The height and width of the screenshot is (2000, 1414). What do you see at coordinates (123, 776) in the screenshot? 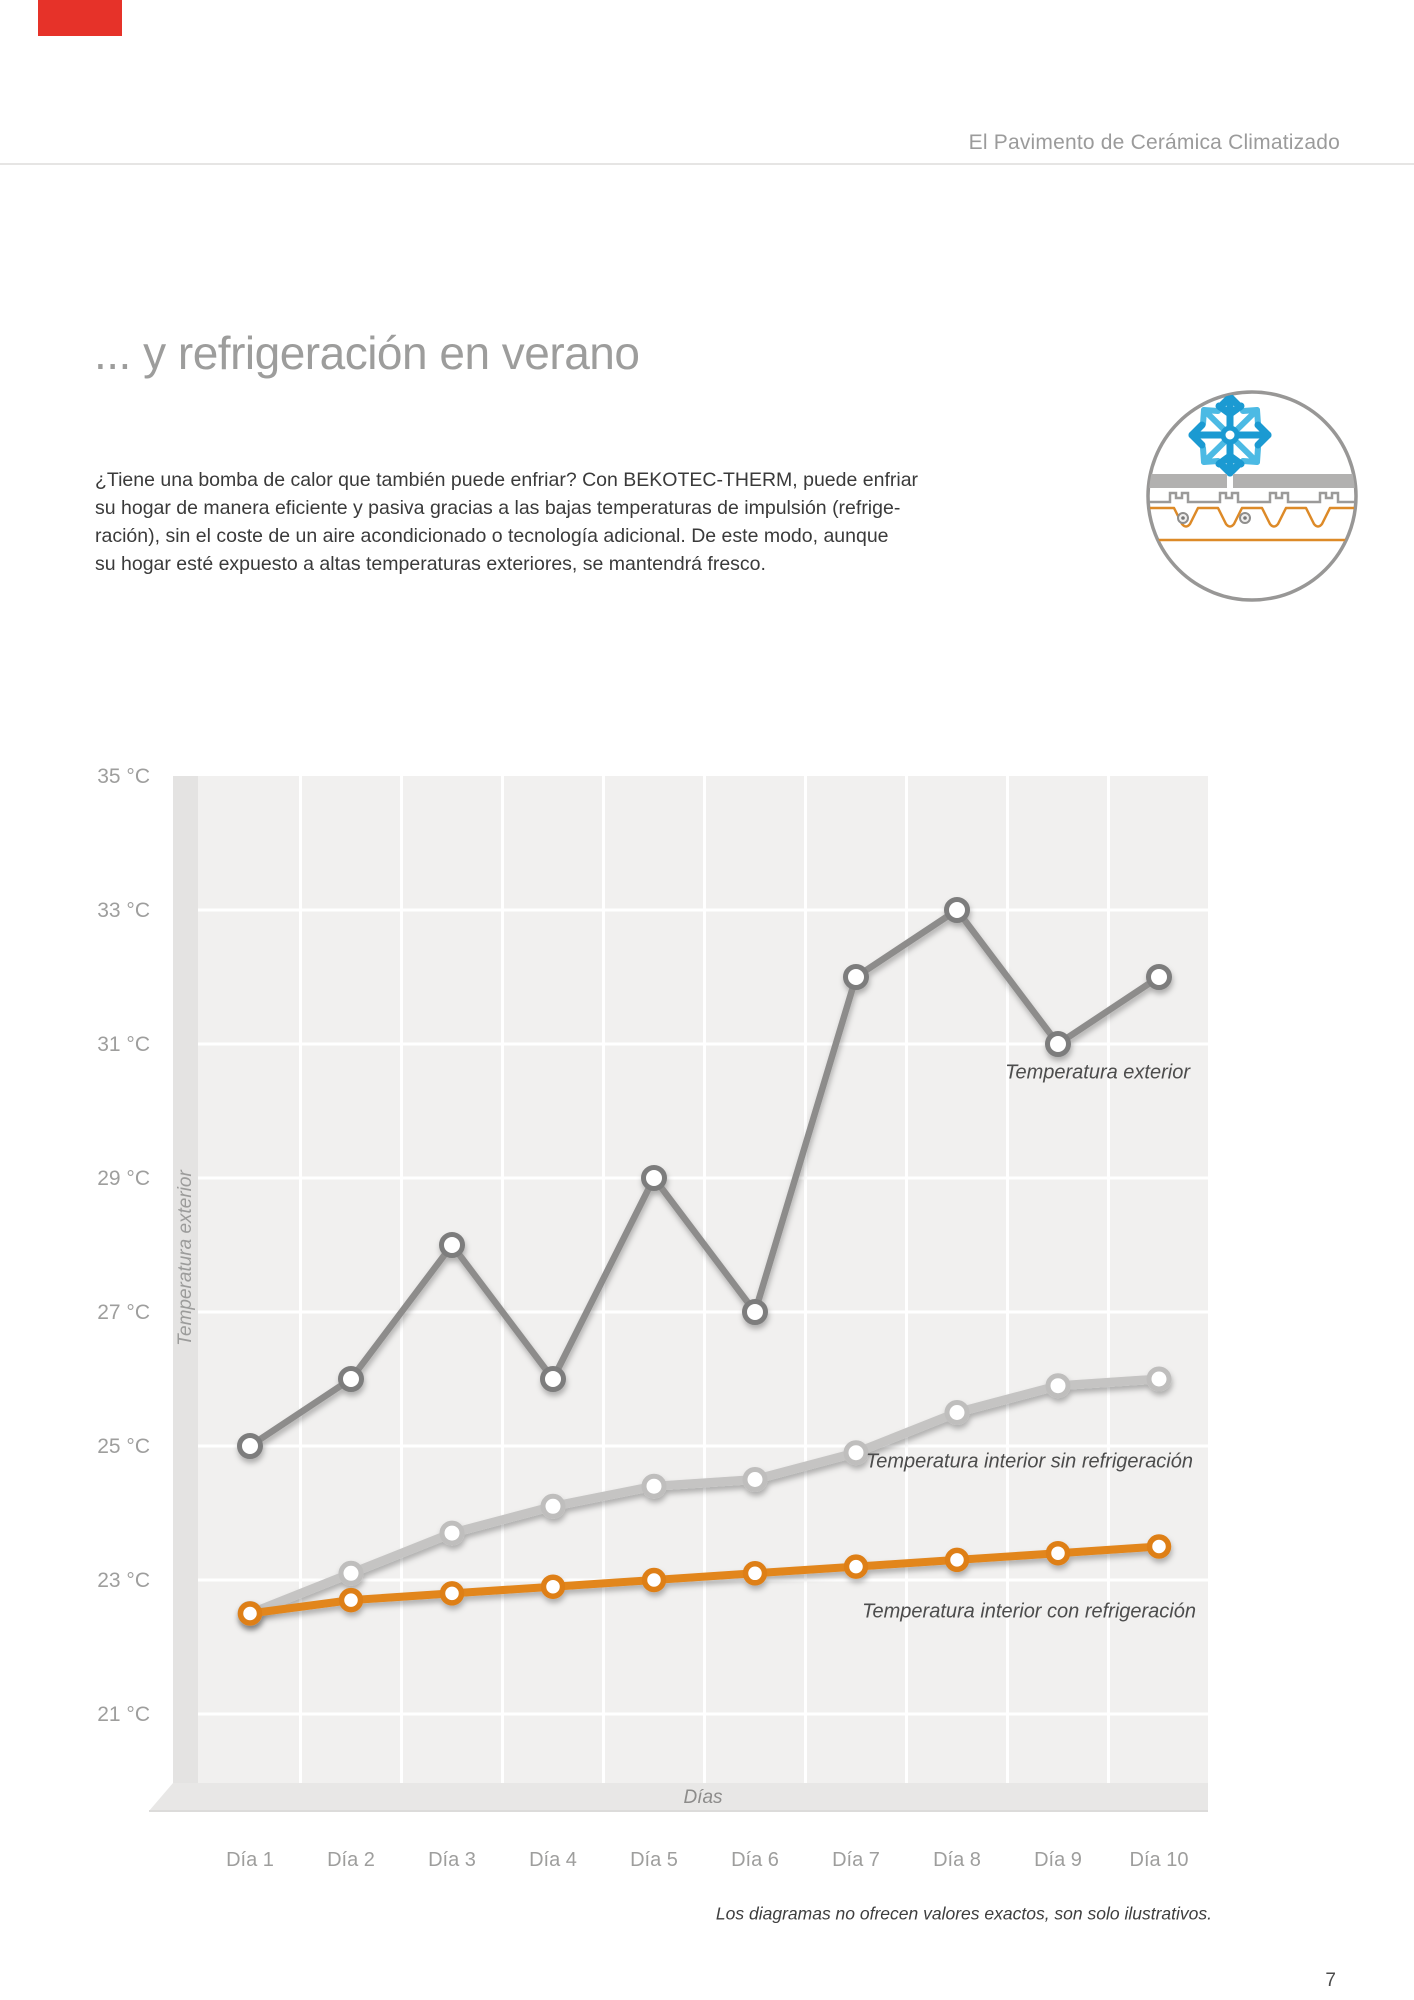
I see `y-tick-label: 35 °C` at bounding box center [123, 776].